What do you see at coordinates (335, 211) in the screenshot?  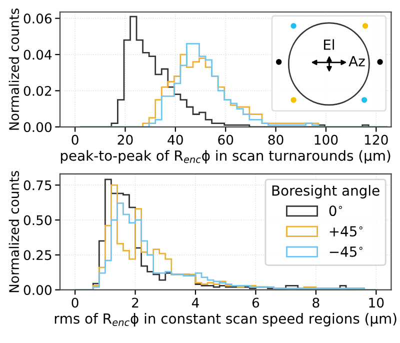 I see `legend-label: 0$^{∘}$` at bounding box center [335, 211].